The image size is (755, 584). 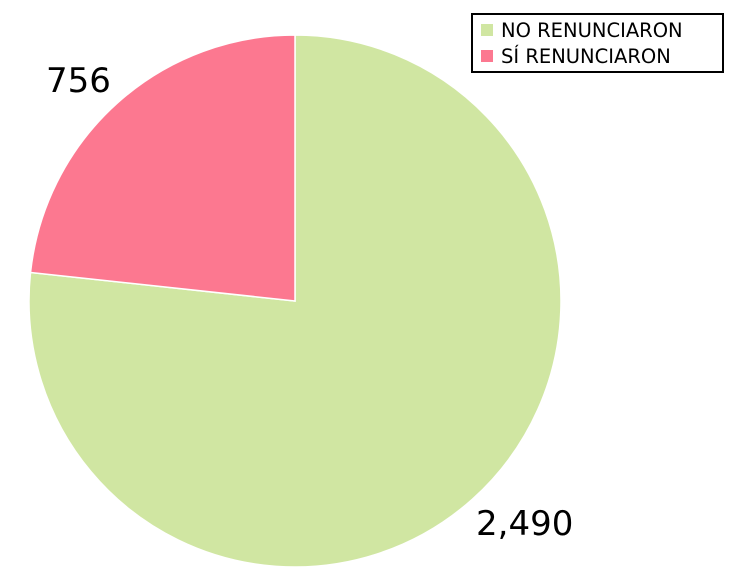 What do you see at coordinates (78, 81) in the screenshot?
I see `data-label-si-renunciaron: 756` at bounding box center [78, 81].